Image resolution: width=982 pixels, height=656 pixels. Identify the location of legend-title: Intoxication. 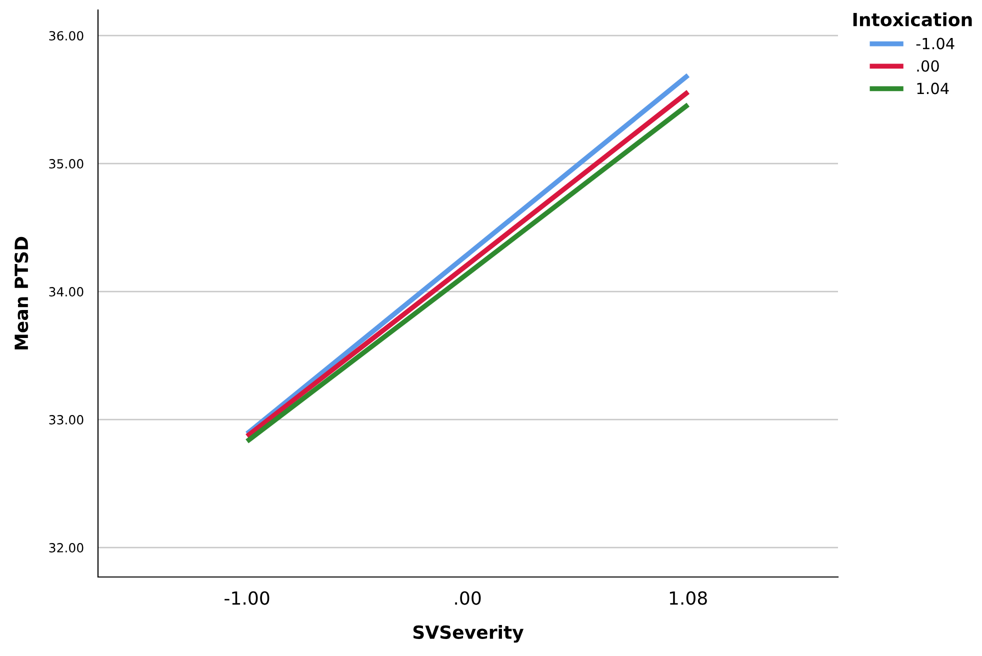
(912, 19).